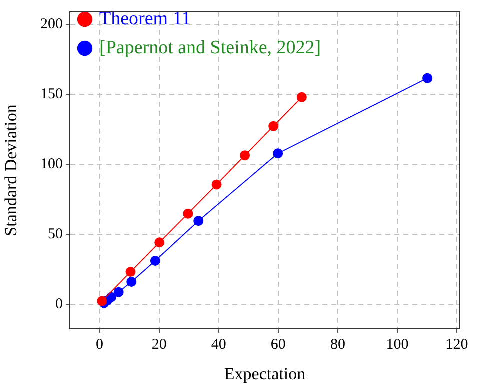 This screenshot has height=387, width=477. What do you see at coordinates (457, 344) in the screenshot?
I see `x-tick-label: 120` at bounding box center [457, 344].